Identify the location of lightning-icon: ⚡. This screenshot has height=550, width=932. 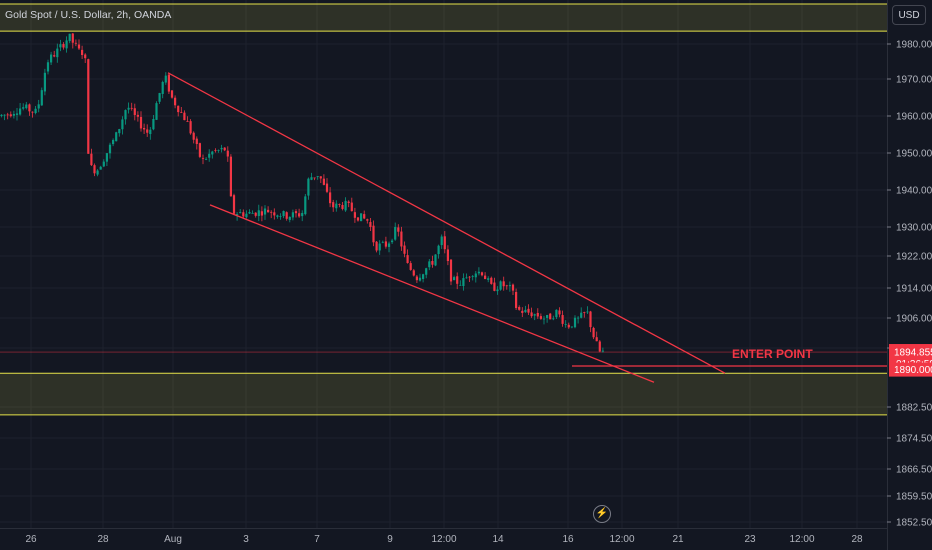
(602, 514).